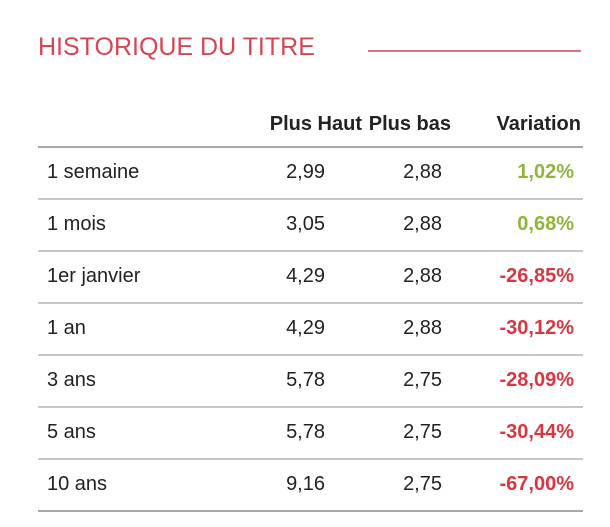 This screenshot has width=610, height=527. I want to click on table-row: 10 ans 9,16 2,75 -67,00%, so click(310, 486).